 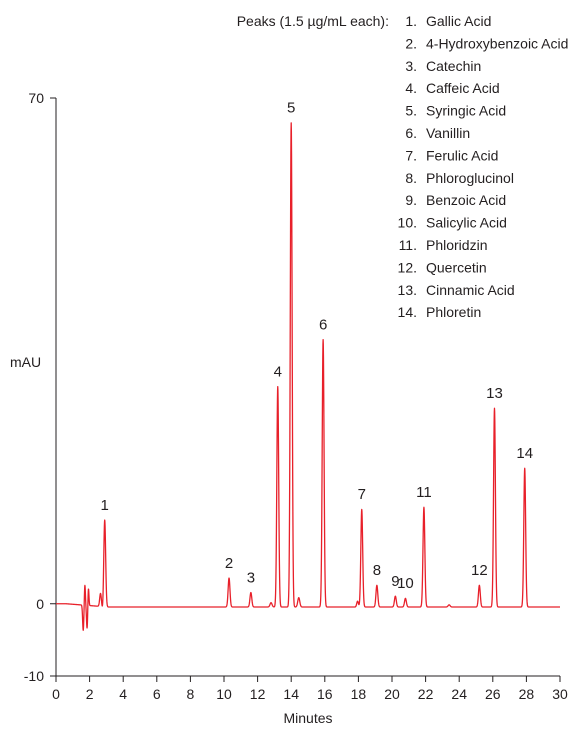 I want to click on legend-item-name: Cinnamic Acid, so click(x=470, y=290).